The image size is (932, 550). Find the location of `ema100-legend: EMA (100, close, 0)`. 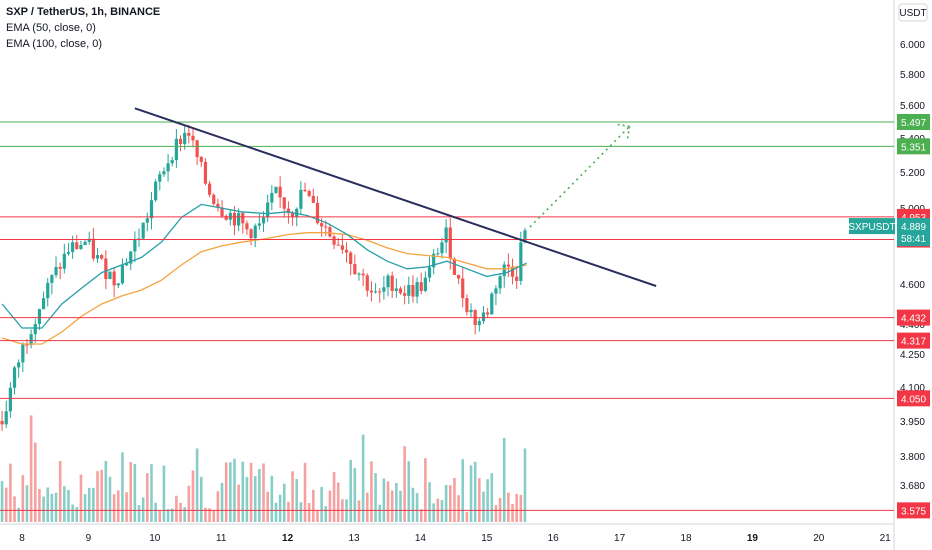

ema100-legend: EMA (100, close, 0) is located at coordinates (54, 44).